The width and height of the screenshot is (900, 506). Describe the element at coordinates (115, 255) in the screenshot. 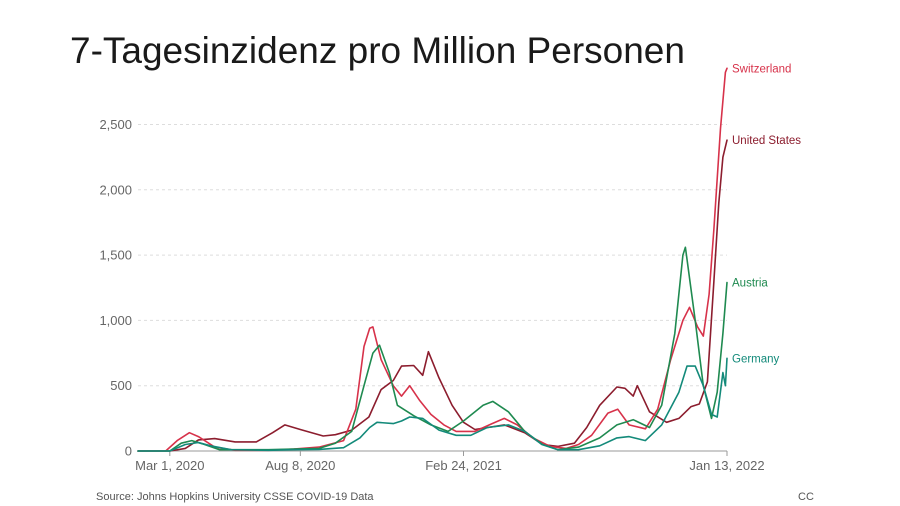

I see `y-tick-label: 1,500` at that location.